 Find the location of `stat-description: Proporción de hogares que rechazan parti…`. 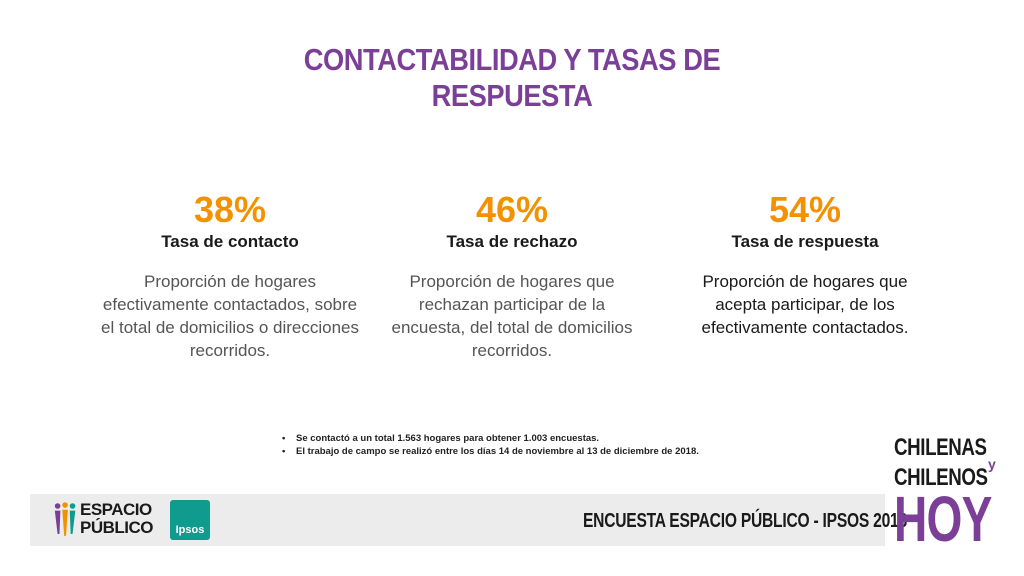

stat-description: Proporción de hogares que rechazan parti… is located at coordinates (512, 316).